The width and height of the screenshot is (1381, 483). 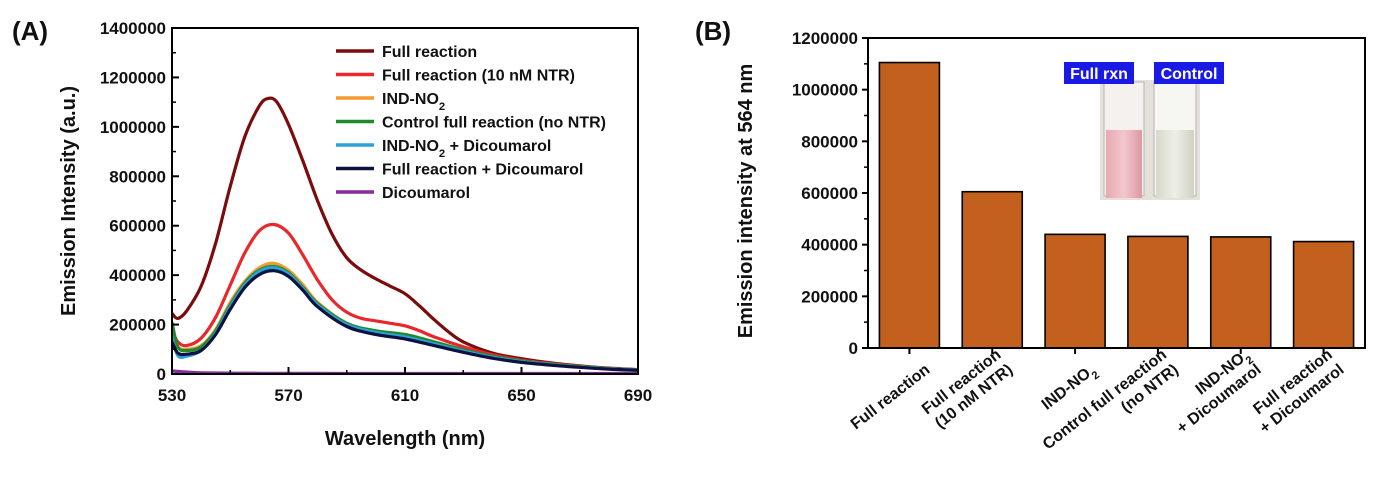 I want to click on y-axis-label-a: Emission Intensity (a.u.), so click(x=69, y=201).